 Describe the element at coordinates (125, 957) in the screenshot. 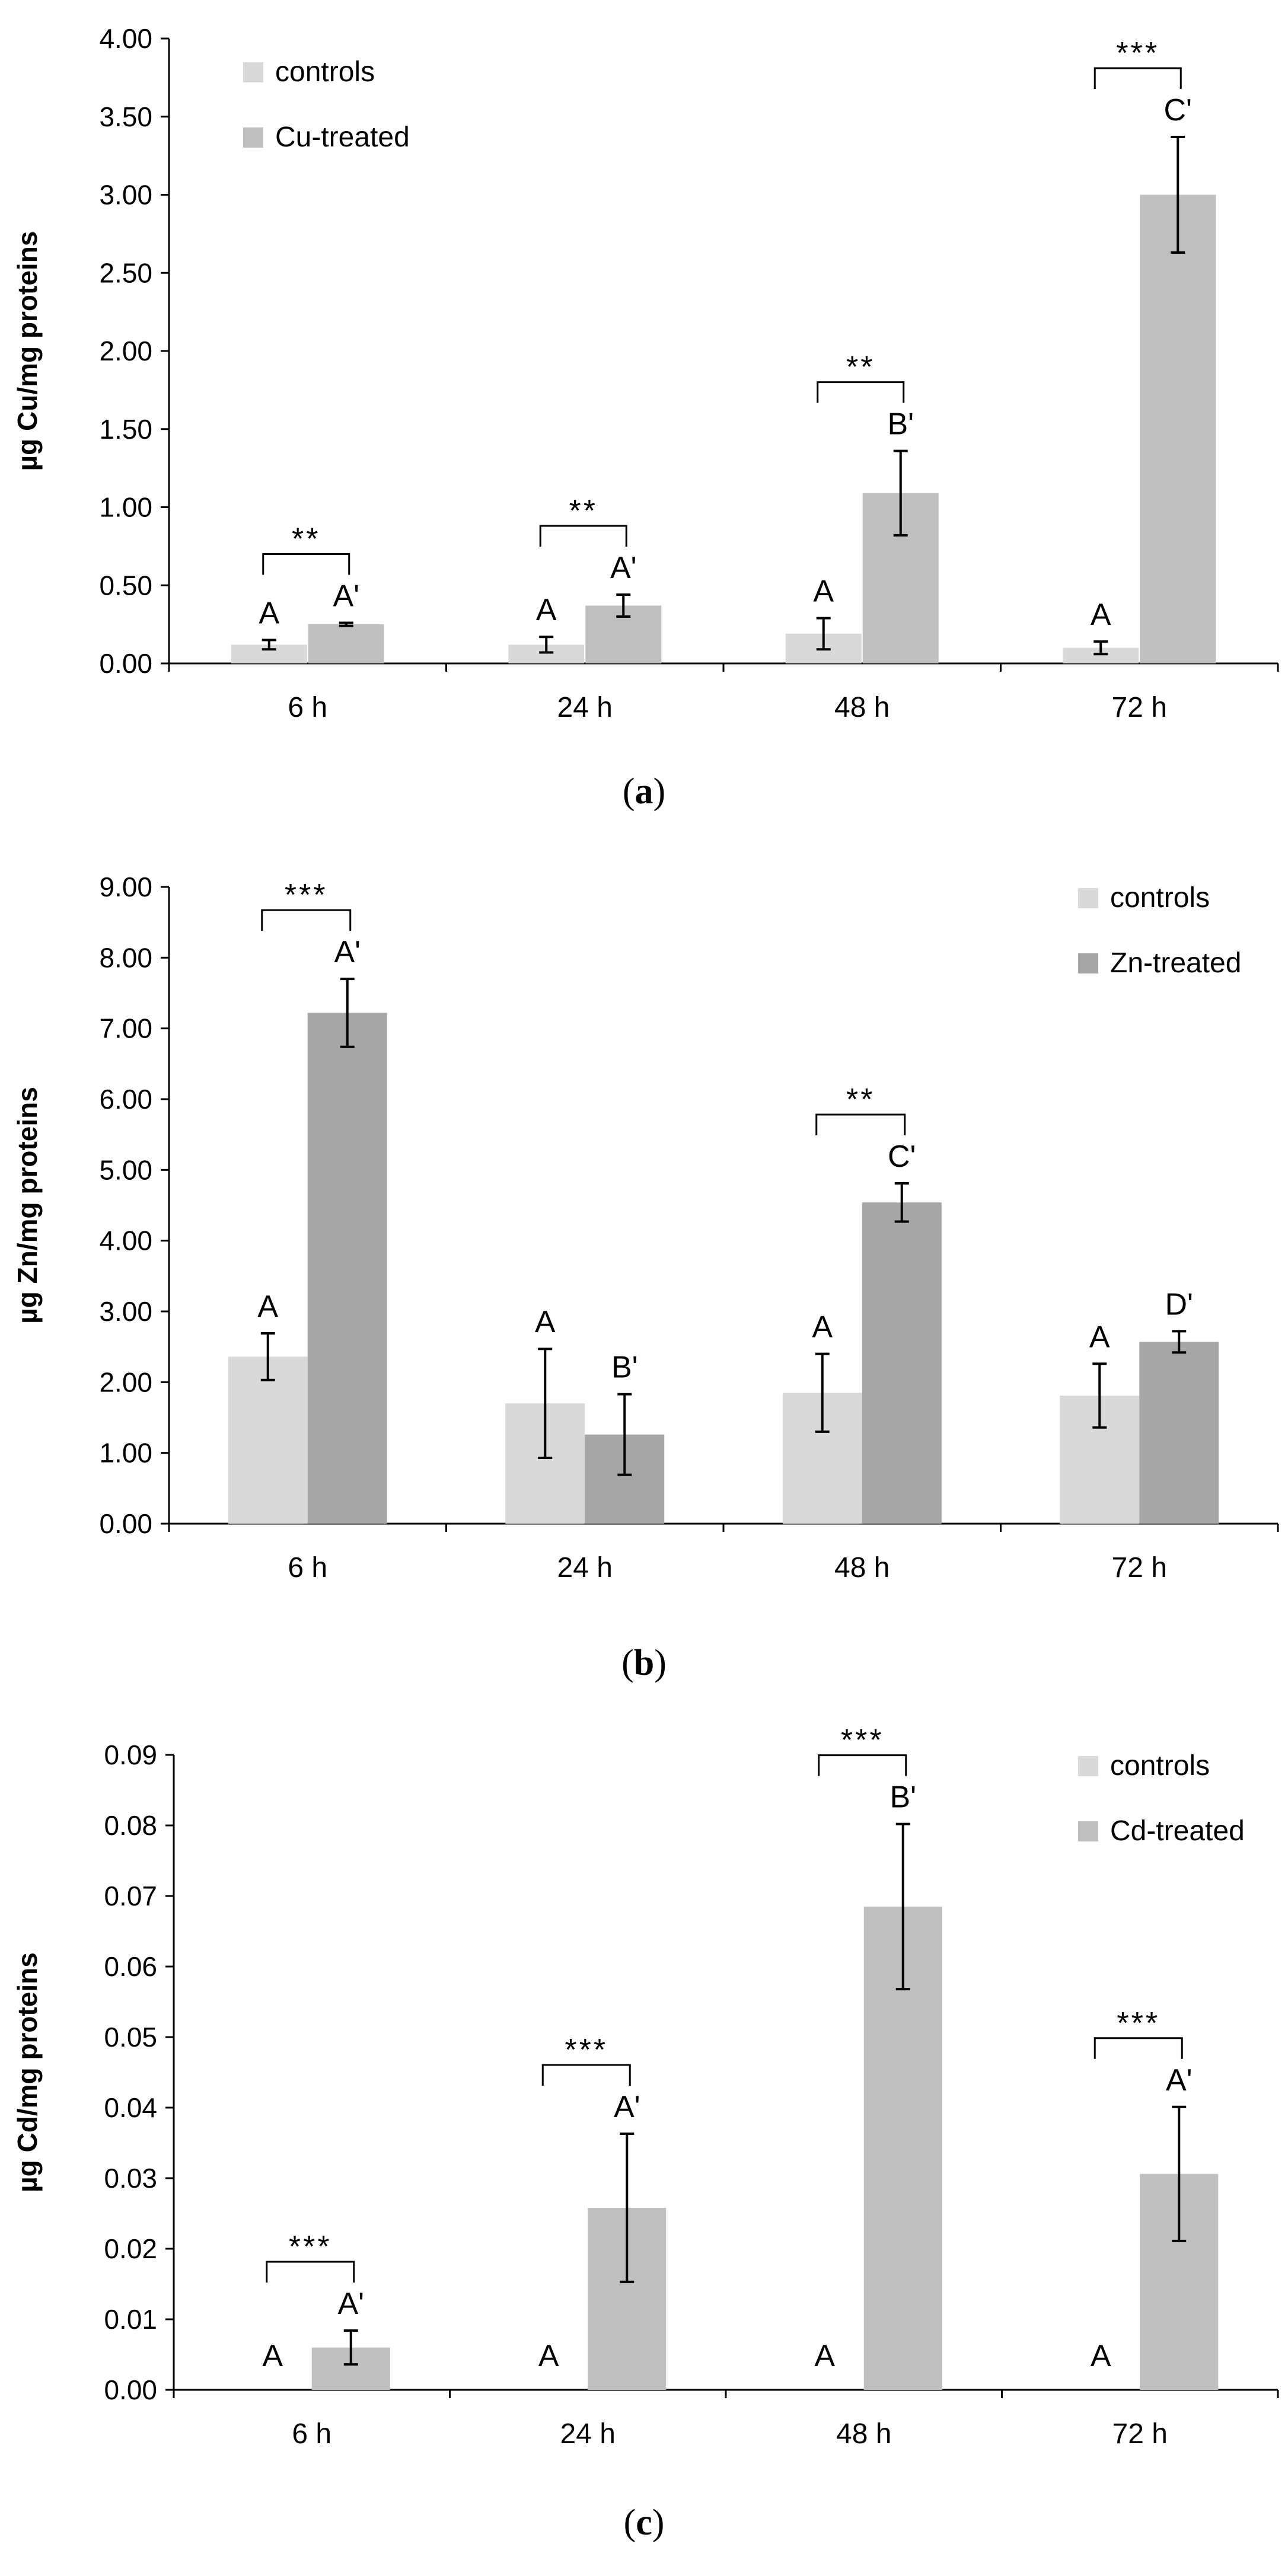

I see `y-tick-label: 8.00` at that location.